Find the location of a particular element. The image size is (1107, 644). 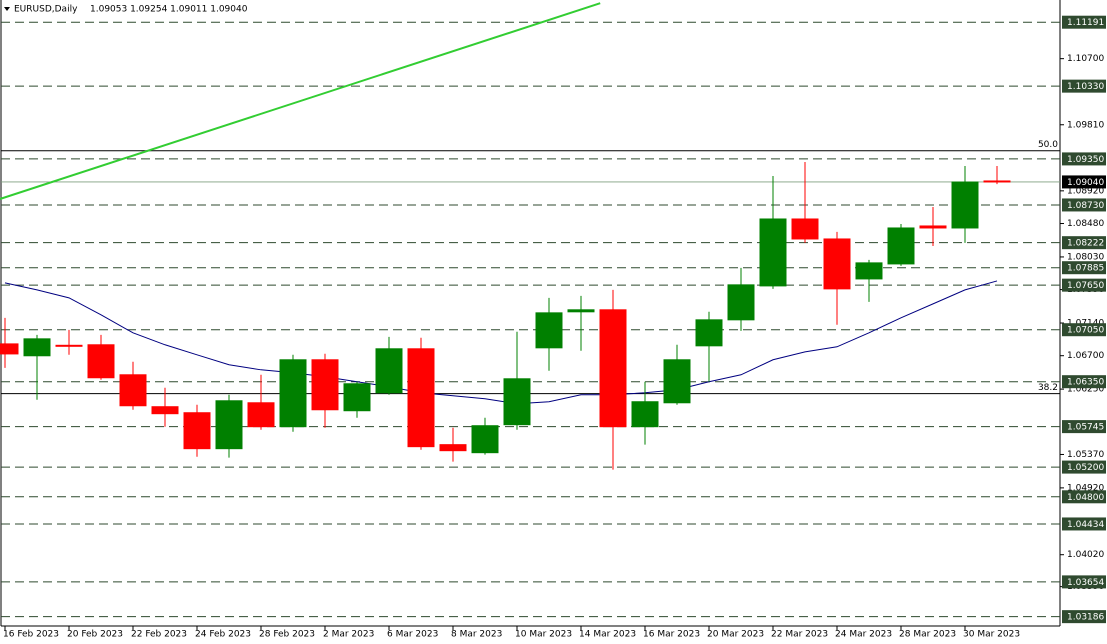

level-label: 1.03654 is located at coordinates (1085, 583).